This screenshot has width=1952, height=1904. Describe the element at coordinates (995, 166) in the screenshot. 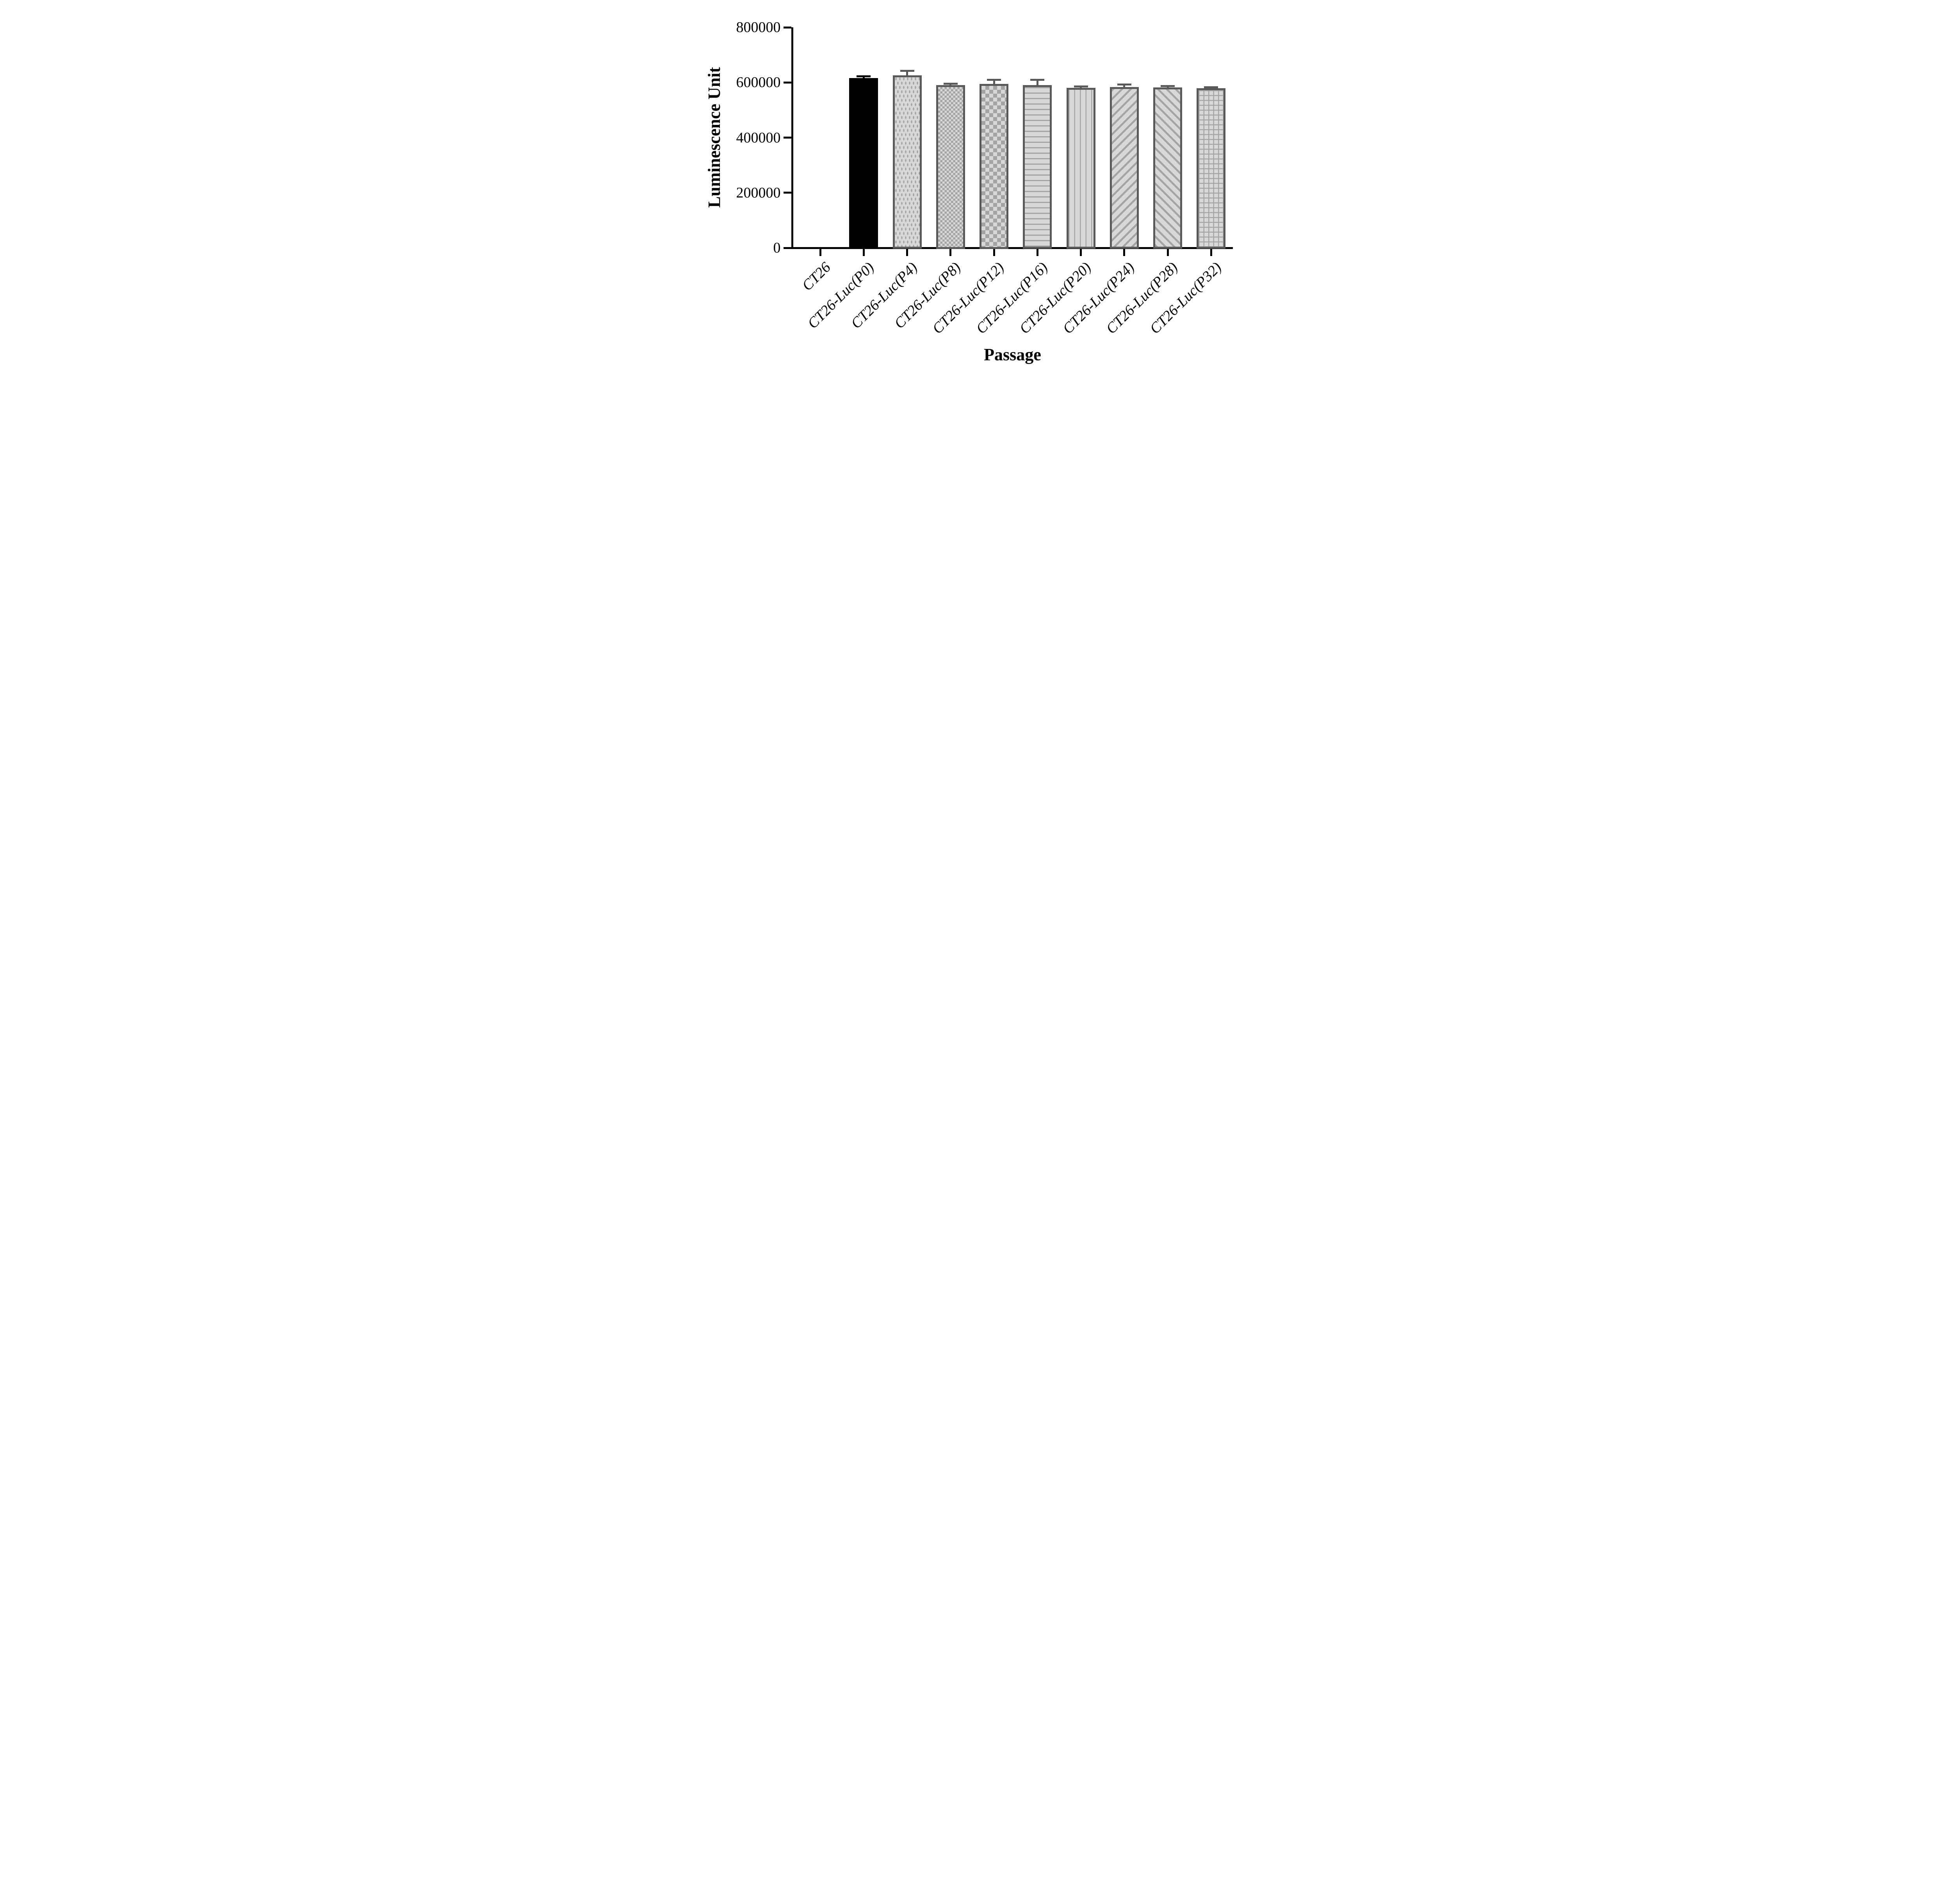

I see `bar-CT26-Luc(P12)` at that location.